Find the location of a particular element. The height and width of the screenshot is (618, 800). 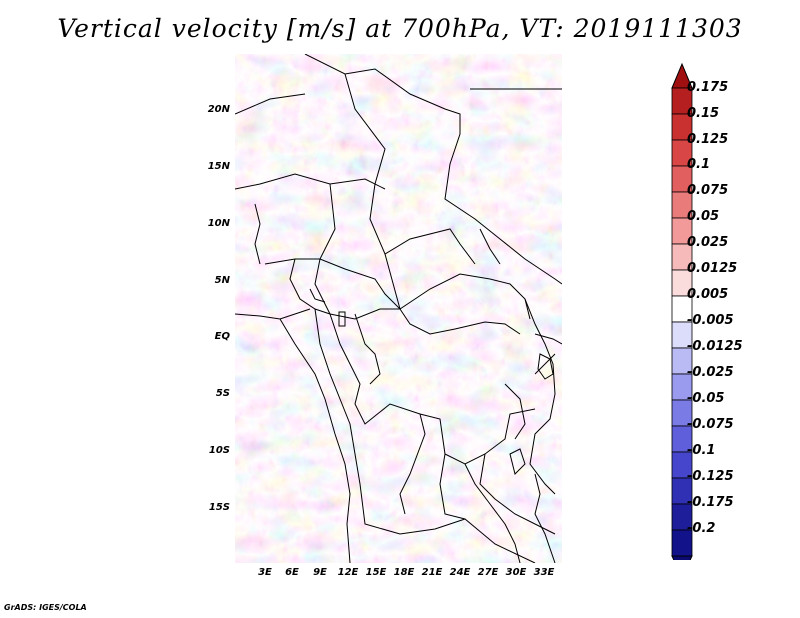

lat-tick-label: 10N is located at coordinates (218, 223).